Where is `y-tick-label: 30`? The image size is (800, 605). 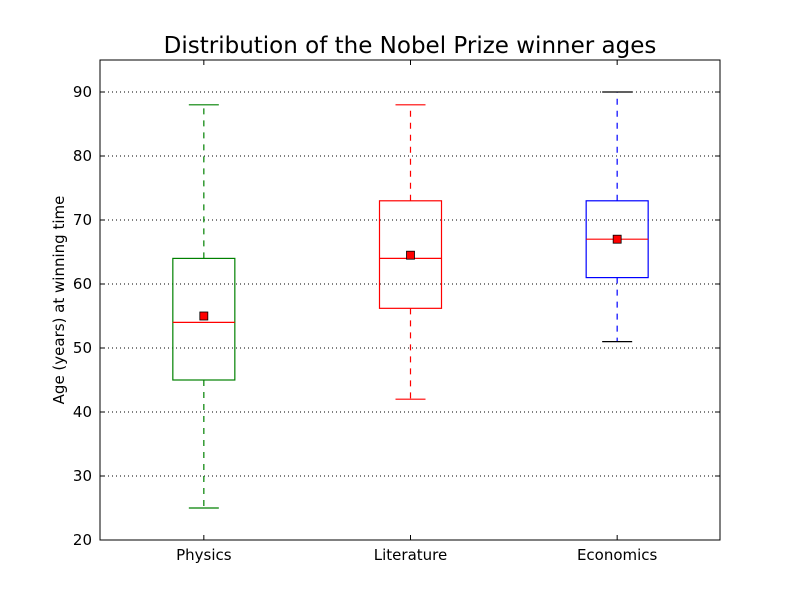 y-tick-label: 30 is located at coordinates (82, 476).